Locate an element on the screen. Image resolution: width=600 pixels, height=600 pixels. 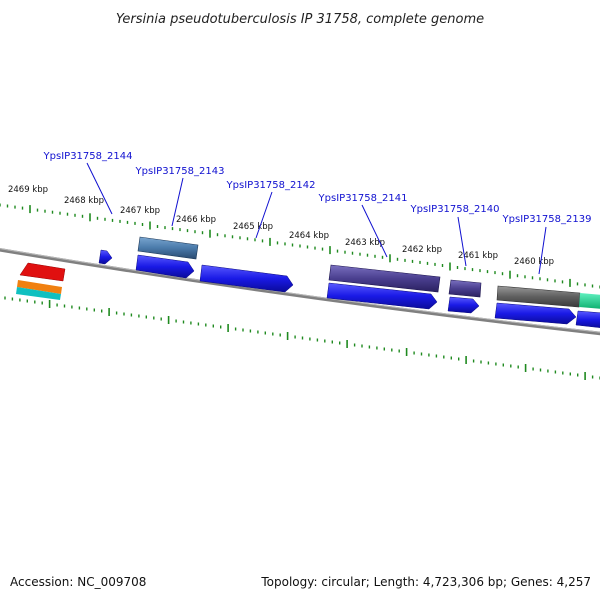
kbp-label: 2462 kbp is located at coordinates (422, 250).